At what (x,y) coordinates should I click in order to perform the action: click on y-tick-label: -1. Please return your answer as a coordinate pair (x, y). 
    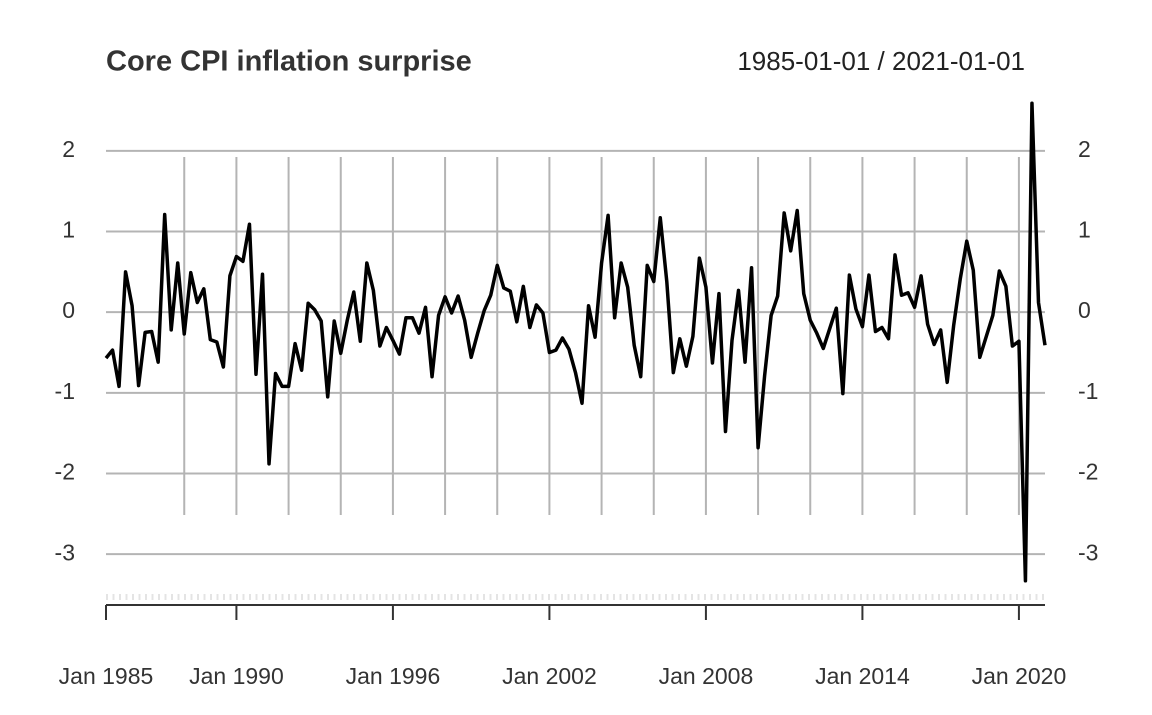
    Looking at the image, I should click on (65, 391).